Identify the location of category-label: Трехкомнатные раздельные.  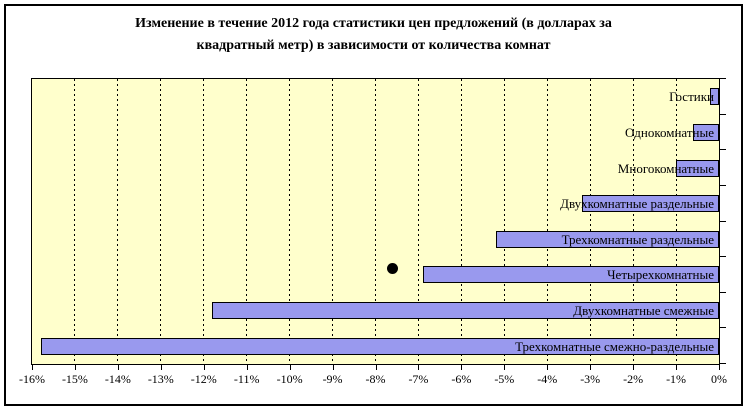
(637, 239).